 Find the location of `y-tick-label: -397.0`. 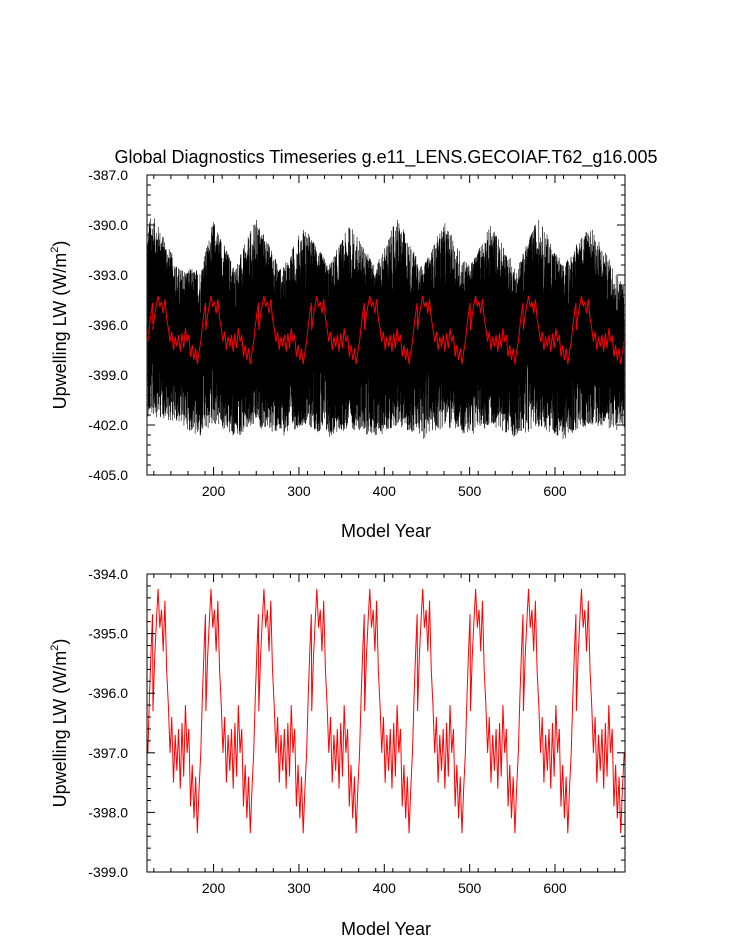

y-tick-label: -397.0 is located at coordinates (108, 753).